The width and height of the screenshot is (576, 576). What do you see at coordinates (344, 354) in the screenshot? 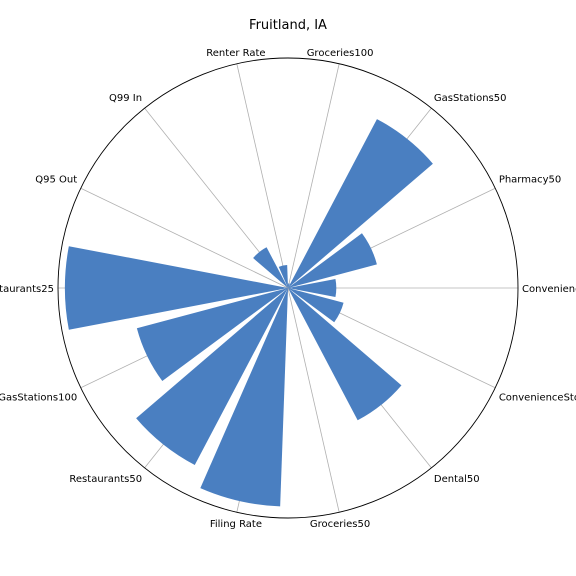
I see `bar-dental50` at bounding box center [344, 354].